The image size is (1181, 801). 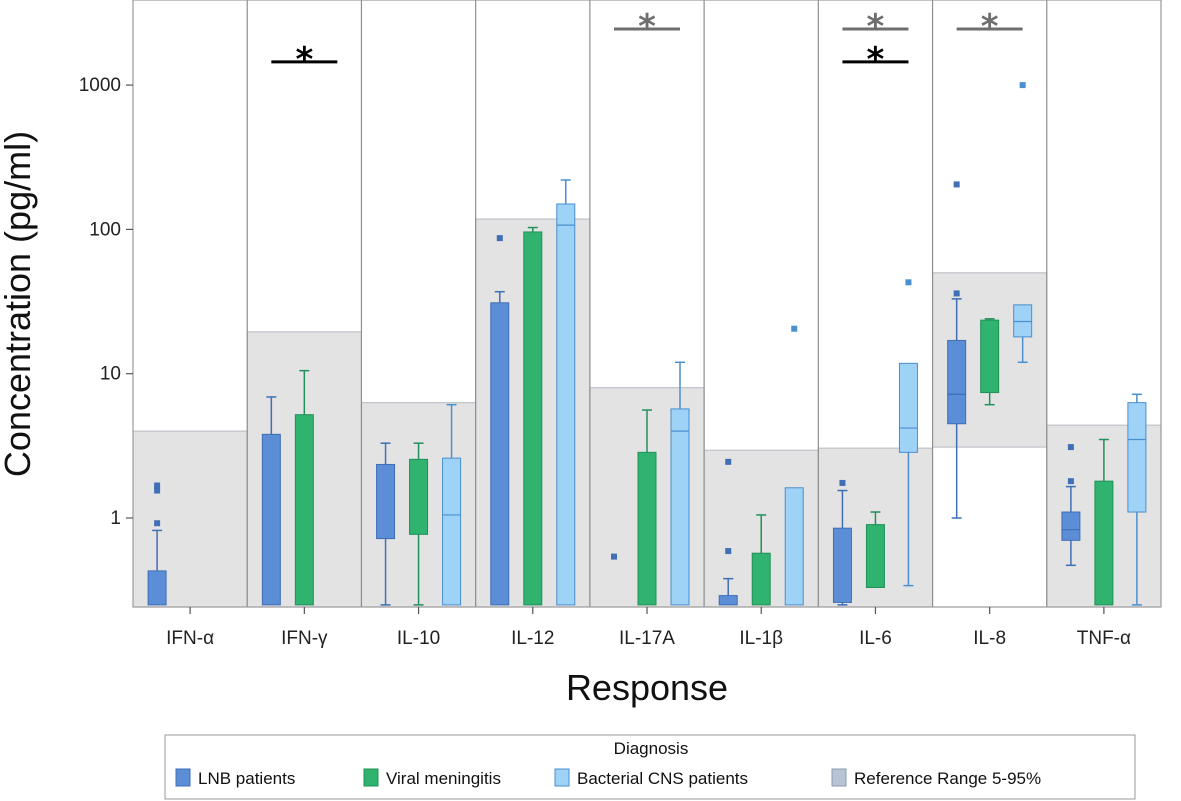 I want to click on significance-marker-il-8: *, so click(x=989, y=27).